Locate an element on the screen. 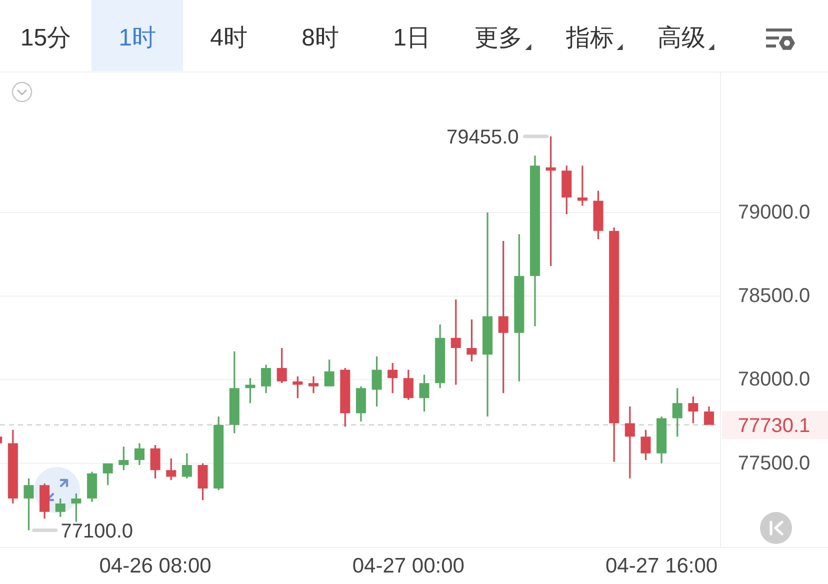 This screenshot has width=828, height=584. ref-line-label: 77730.1 is located at coordinates (774, 425).